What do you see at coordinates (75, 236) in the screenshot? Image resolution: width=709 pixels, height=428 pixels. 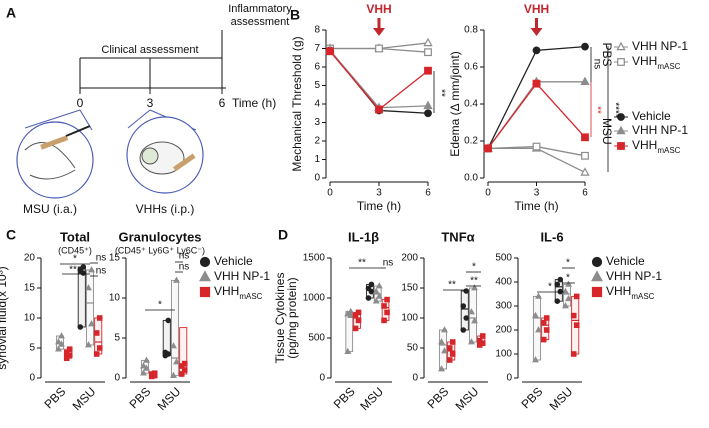 I see `chart-title: Total` at bounding box center [75, 236].